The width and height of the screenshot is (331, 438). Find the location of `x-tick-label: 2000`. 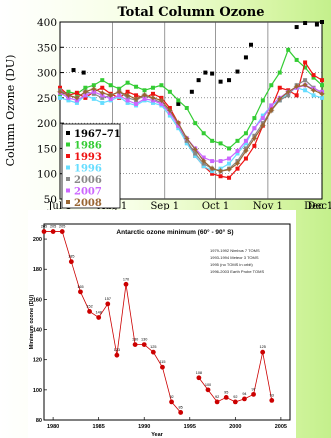

x-tick-label: 2000 is located at coordinates (235, 427).